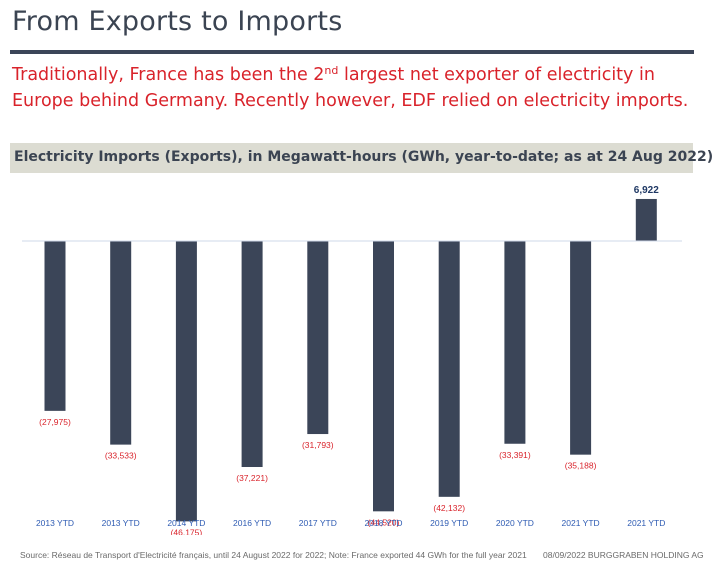 The height and width of the screenshot is (569, 717). What do you see at coordinates (331, 70) in the screenshot?
I see `subtitle-superscript: nd` at bounding box center [331, 70].